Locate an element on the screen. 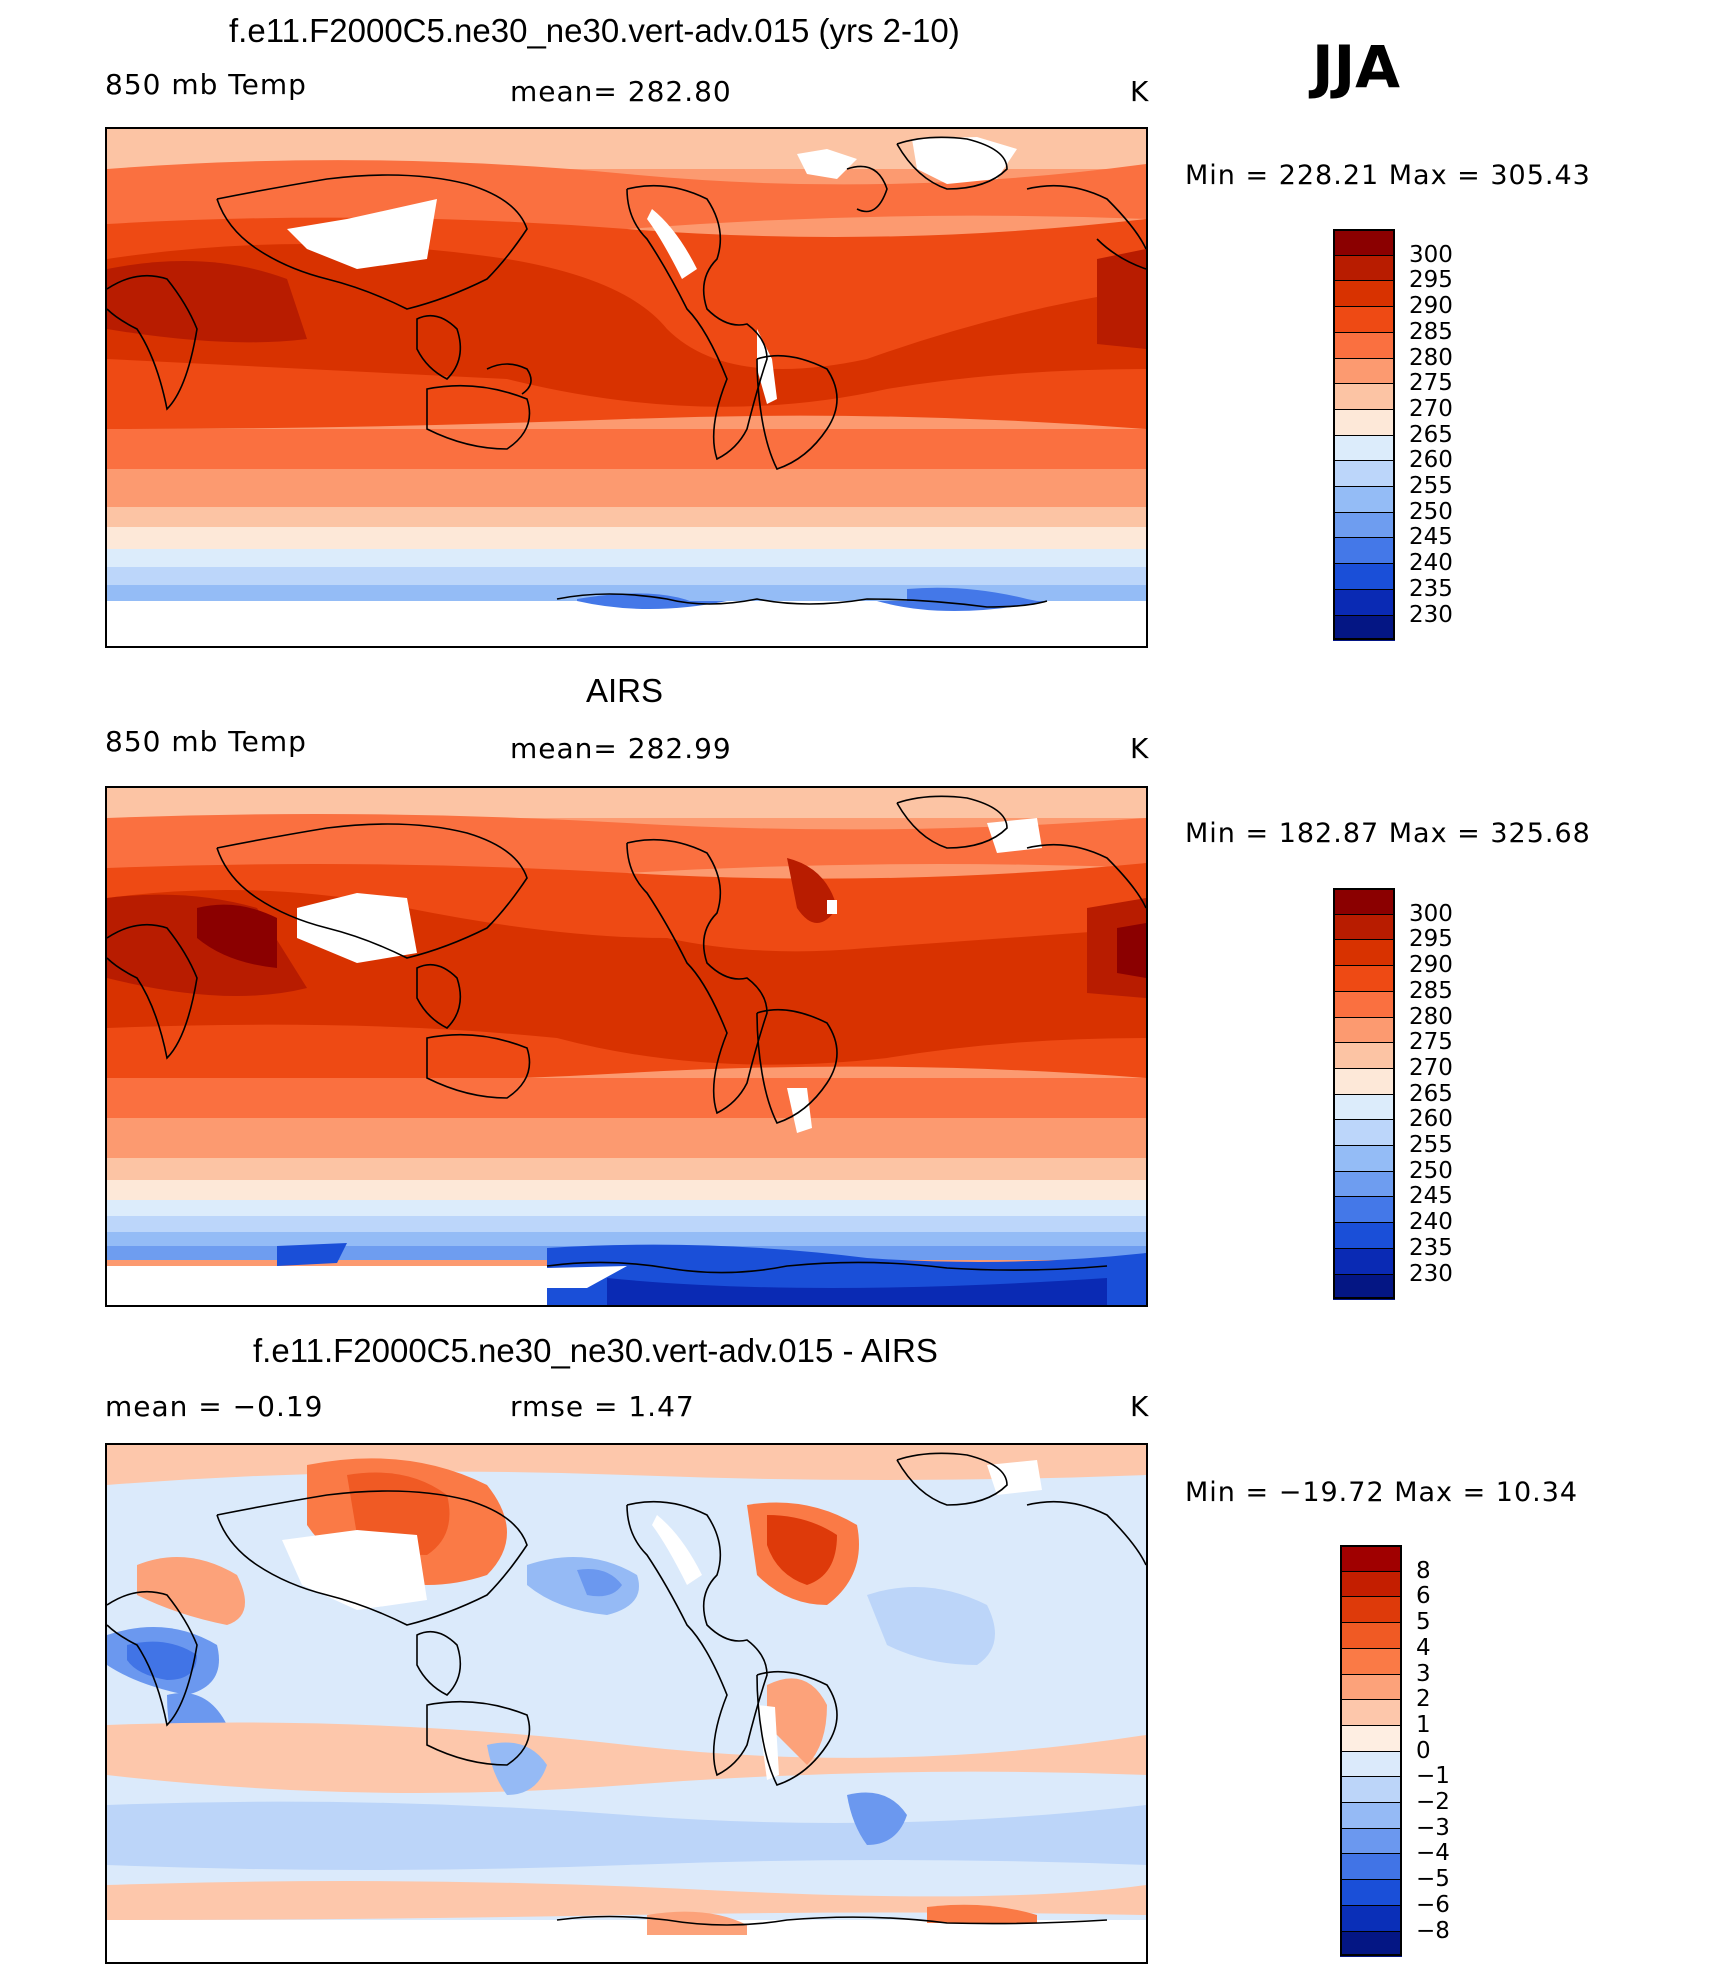  colorbar-tick-label: −6 is located at coordinates (1433, 1904).